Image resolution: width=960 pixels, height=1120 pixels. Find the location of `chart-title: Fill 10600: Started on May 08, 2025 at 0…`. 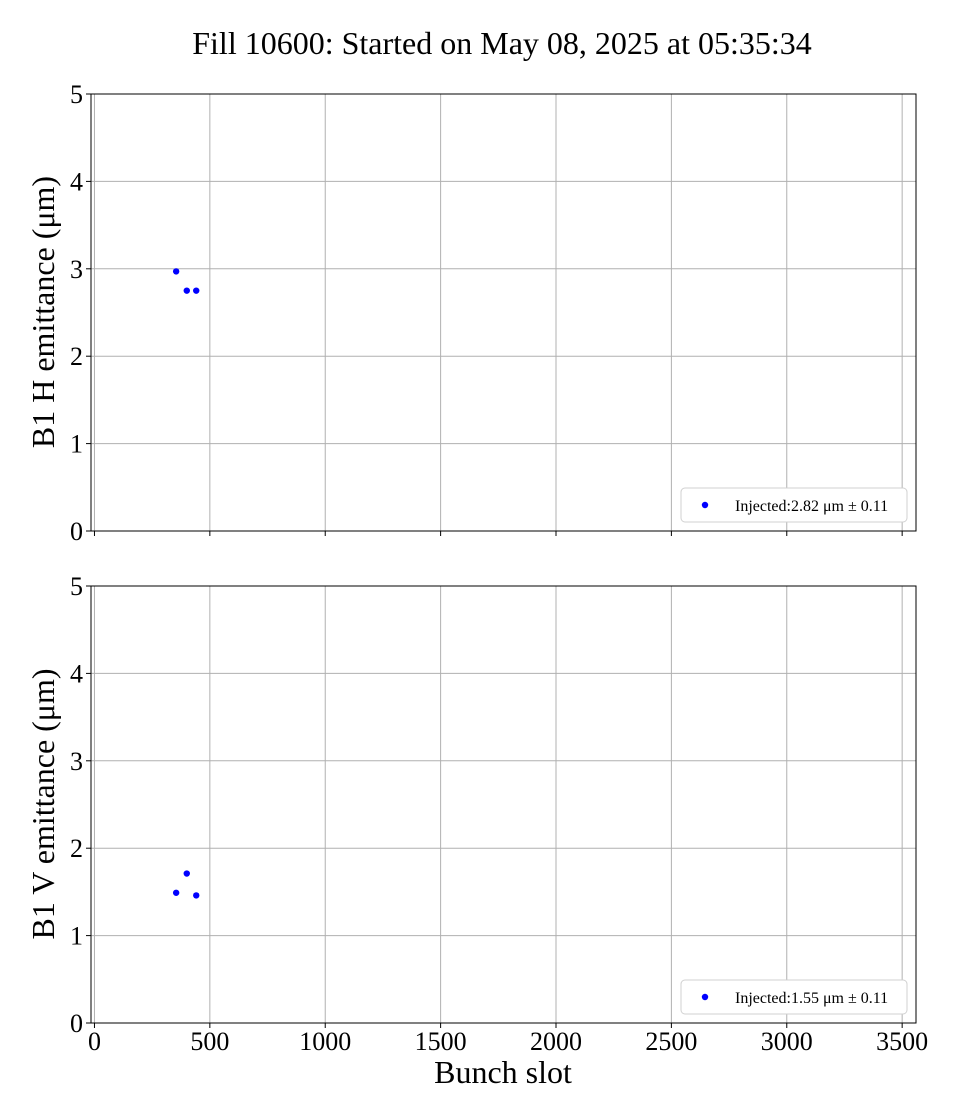

chart-title: Fill 10600: Started on May 08, 2025 at 0… is located at coordinates (502, 43).